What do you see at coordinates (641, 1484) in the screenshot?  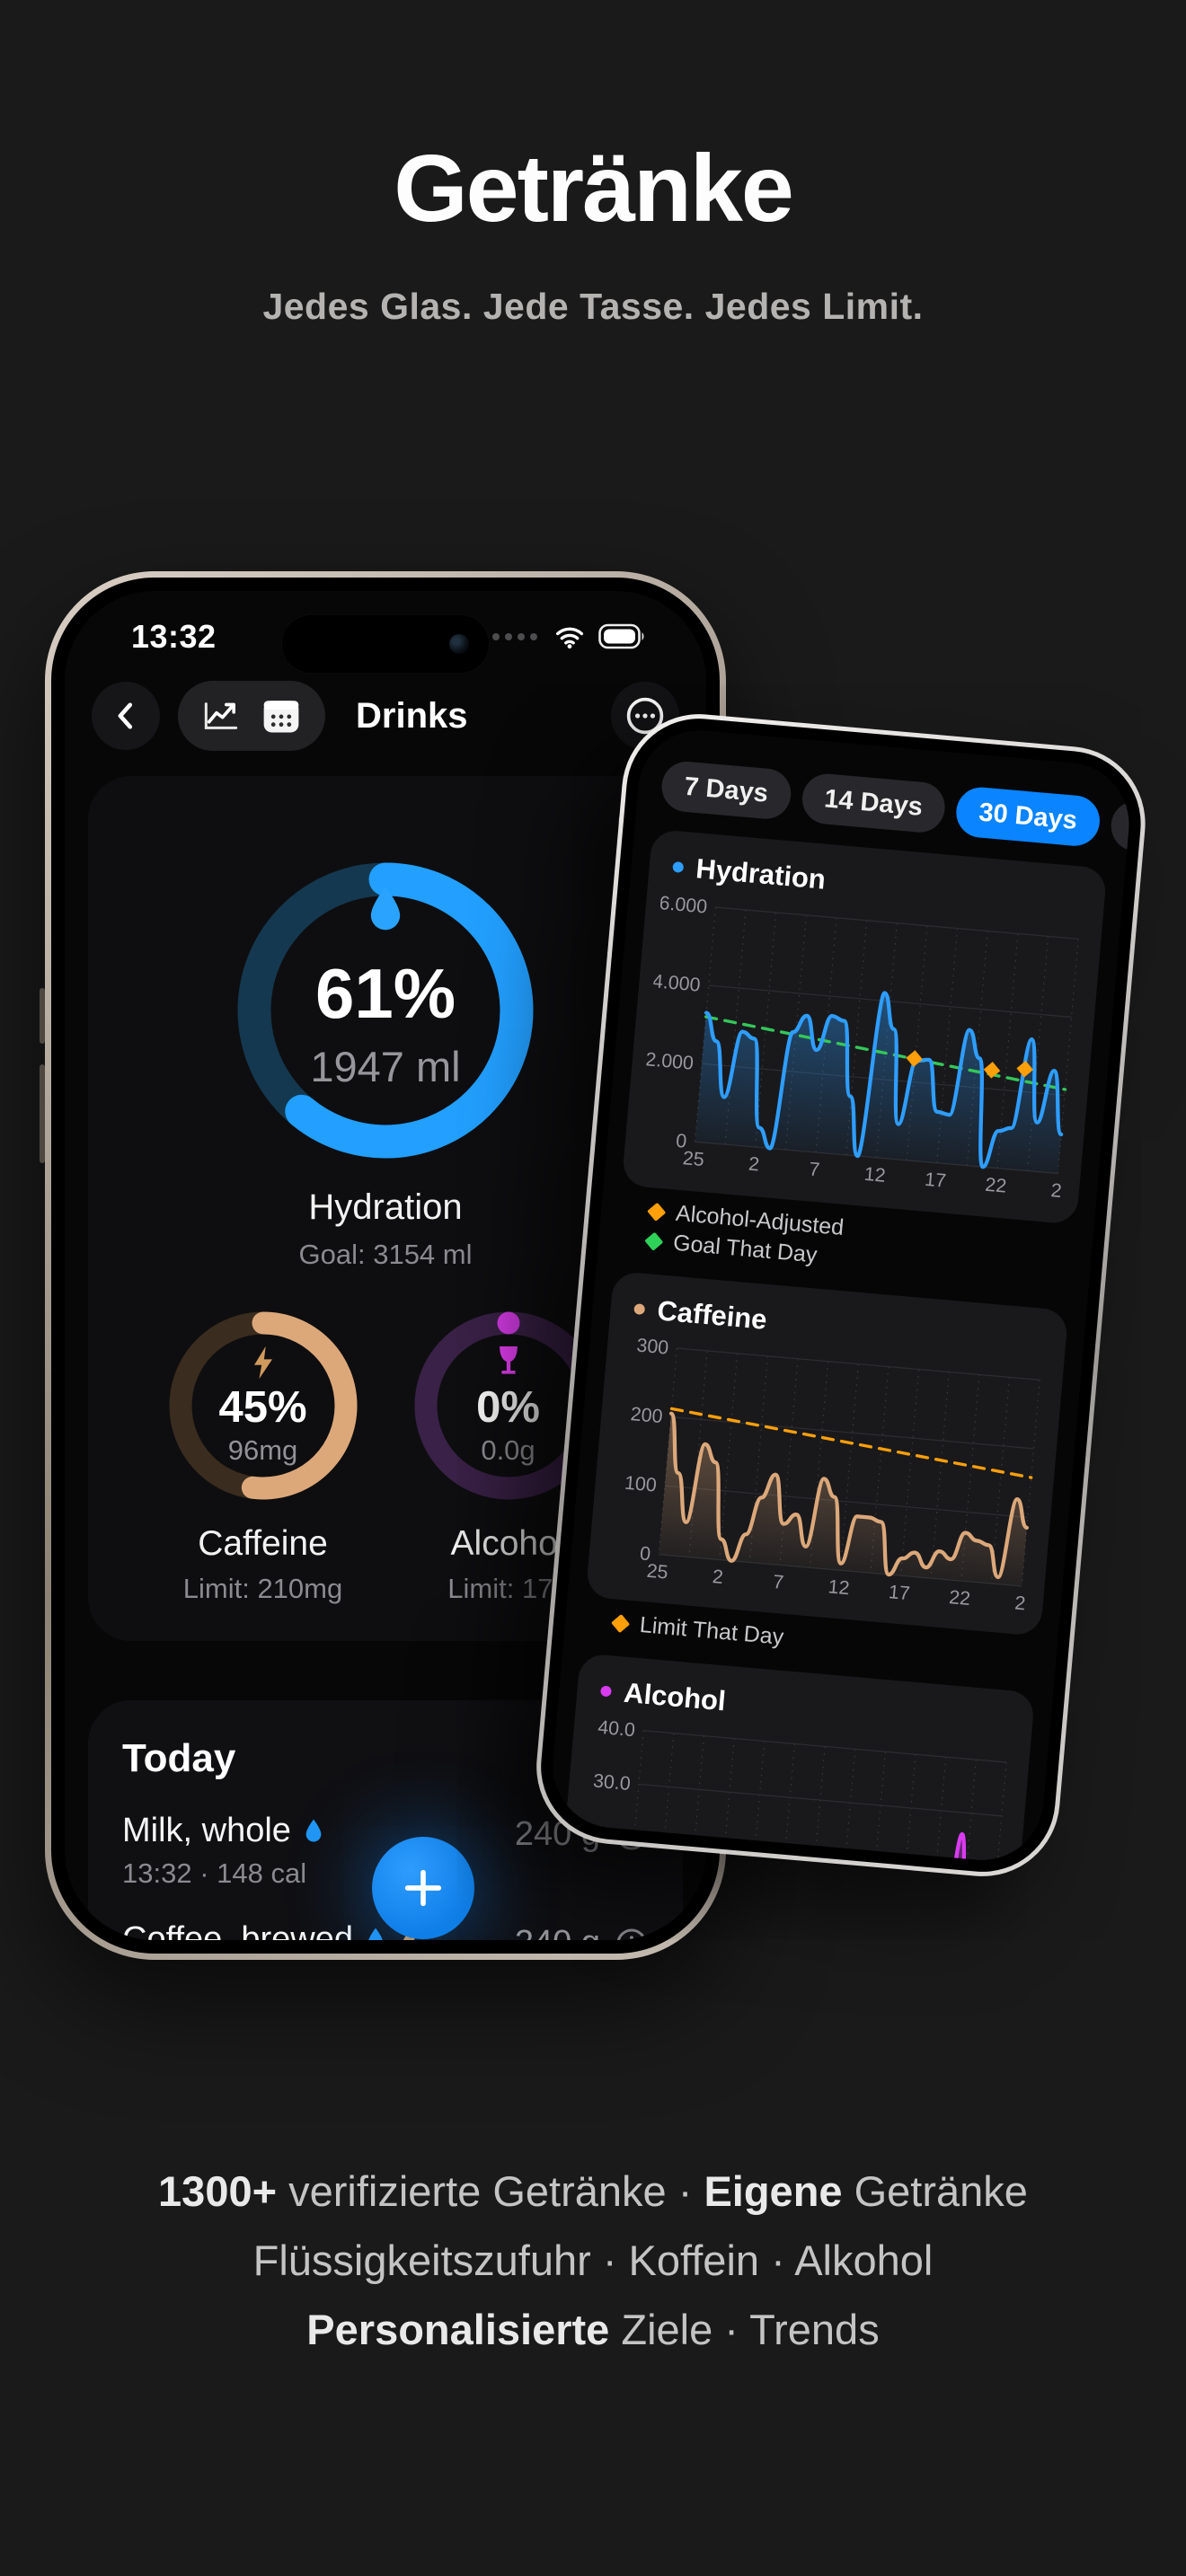 I see `svg-text: 100` at bounding box center [641, 1484].